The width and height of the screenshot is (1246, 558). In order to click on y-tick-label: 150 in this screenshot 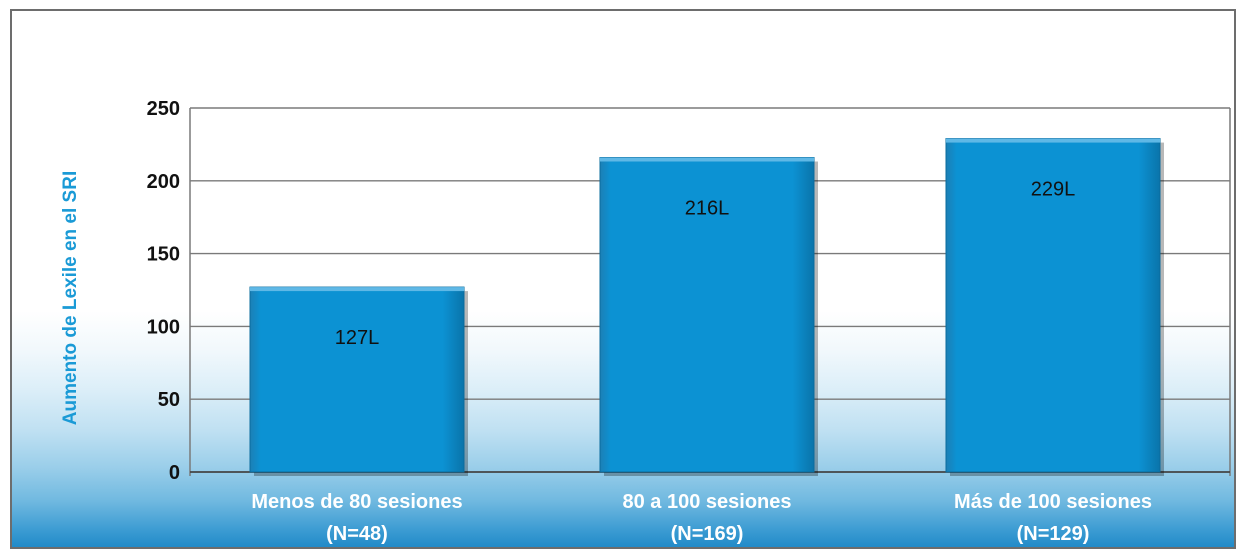, I will do `click(163, 255)`.